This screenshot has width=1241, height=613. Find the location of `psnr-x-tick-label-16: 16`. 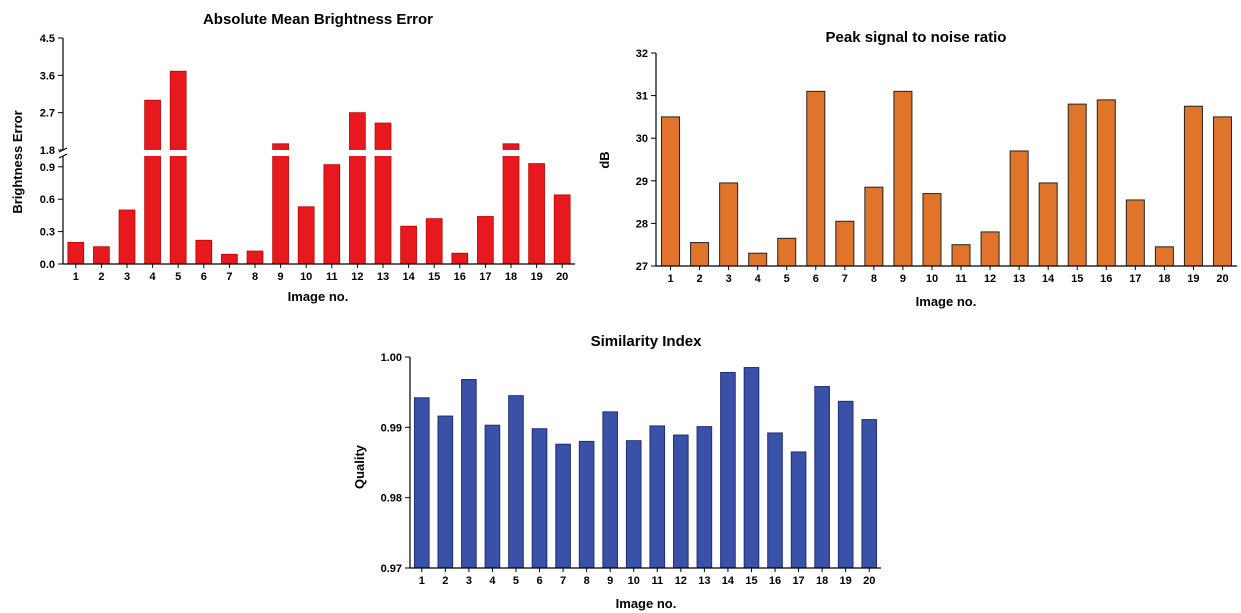

psnr-x-tick-label-16: 16 is located at coordinates (1106, 279).